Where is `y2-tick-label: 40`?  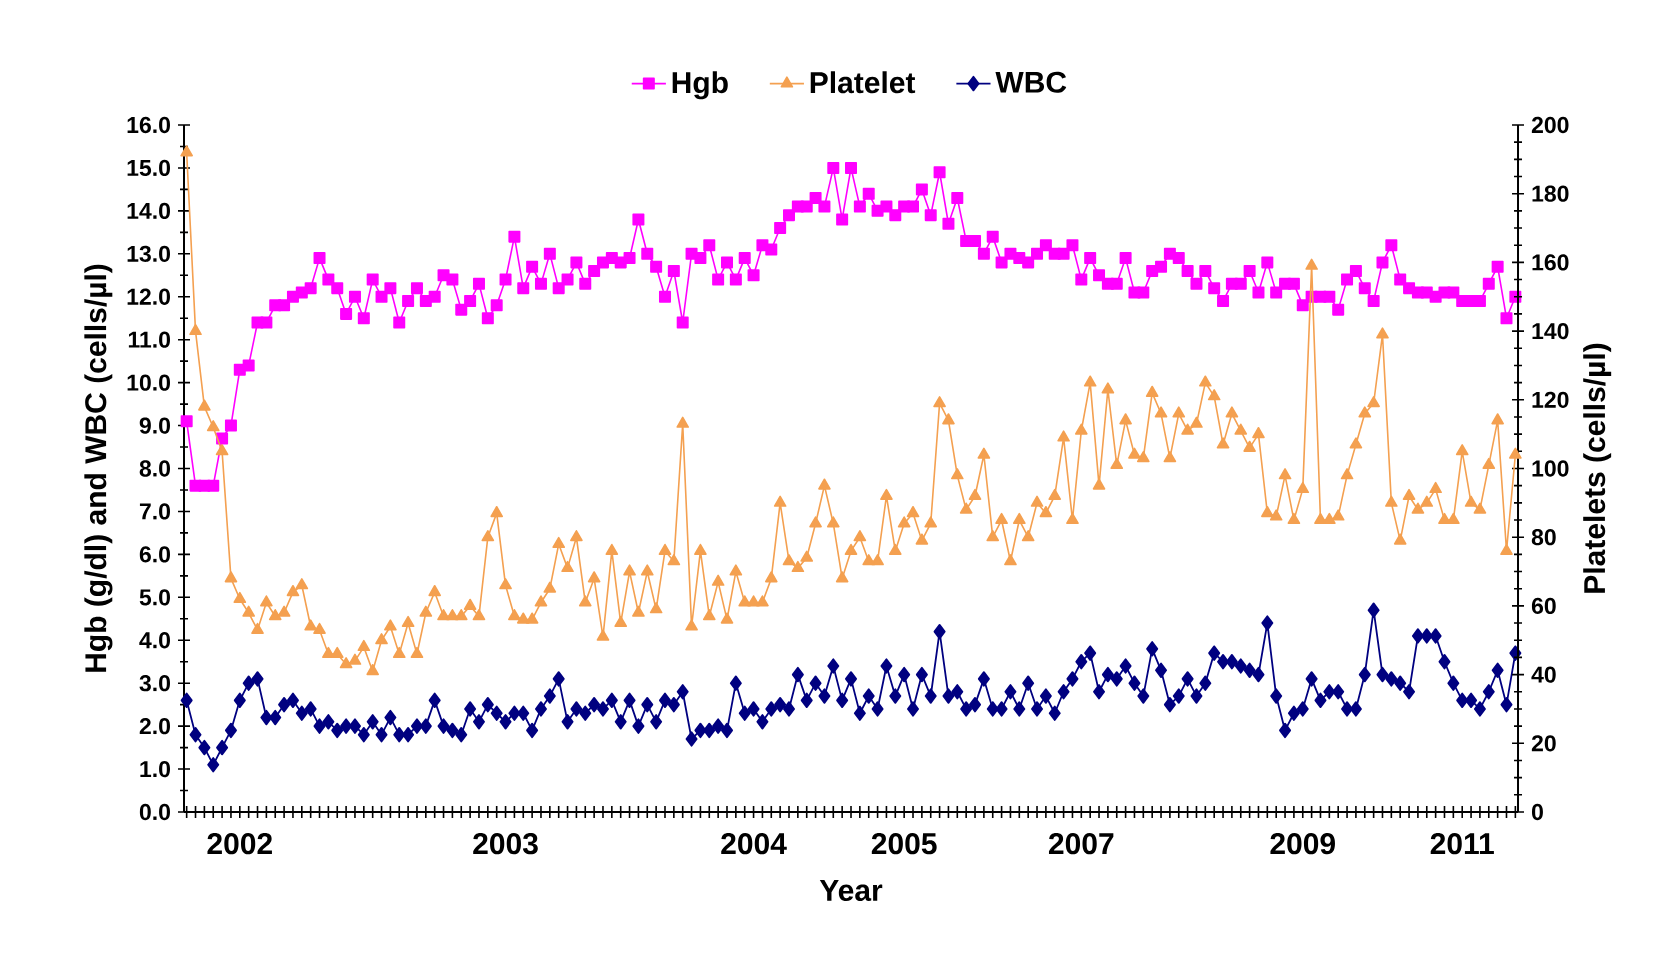 y2-tick-label: 40 is located at coordinates (1543, 674).